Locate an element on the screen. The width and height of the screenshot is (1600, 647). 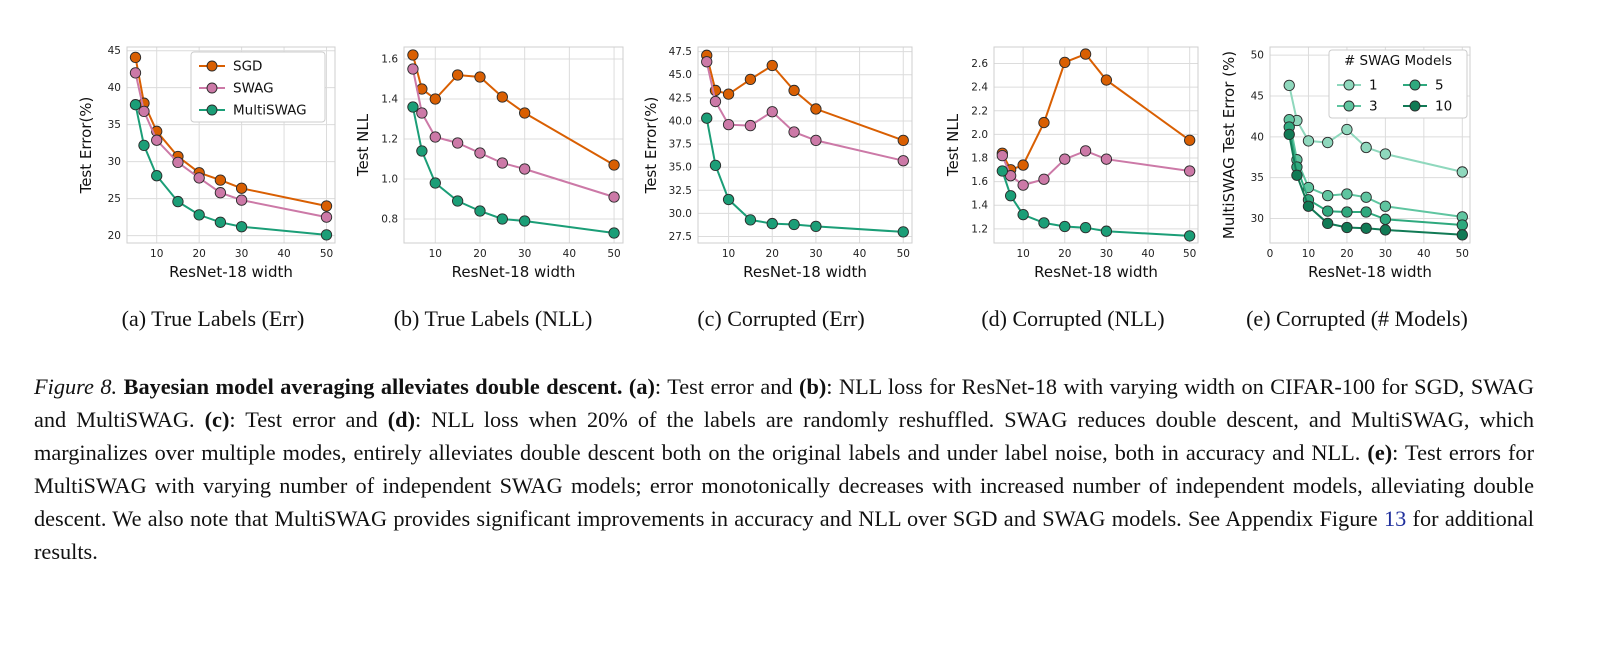
caption-text: : Test error and is located at coordinates (308, 419).